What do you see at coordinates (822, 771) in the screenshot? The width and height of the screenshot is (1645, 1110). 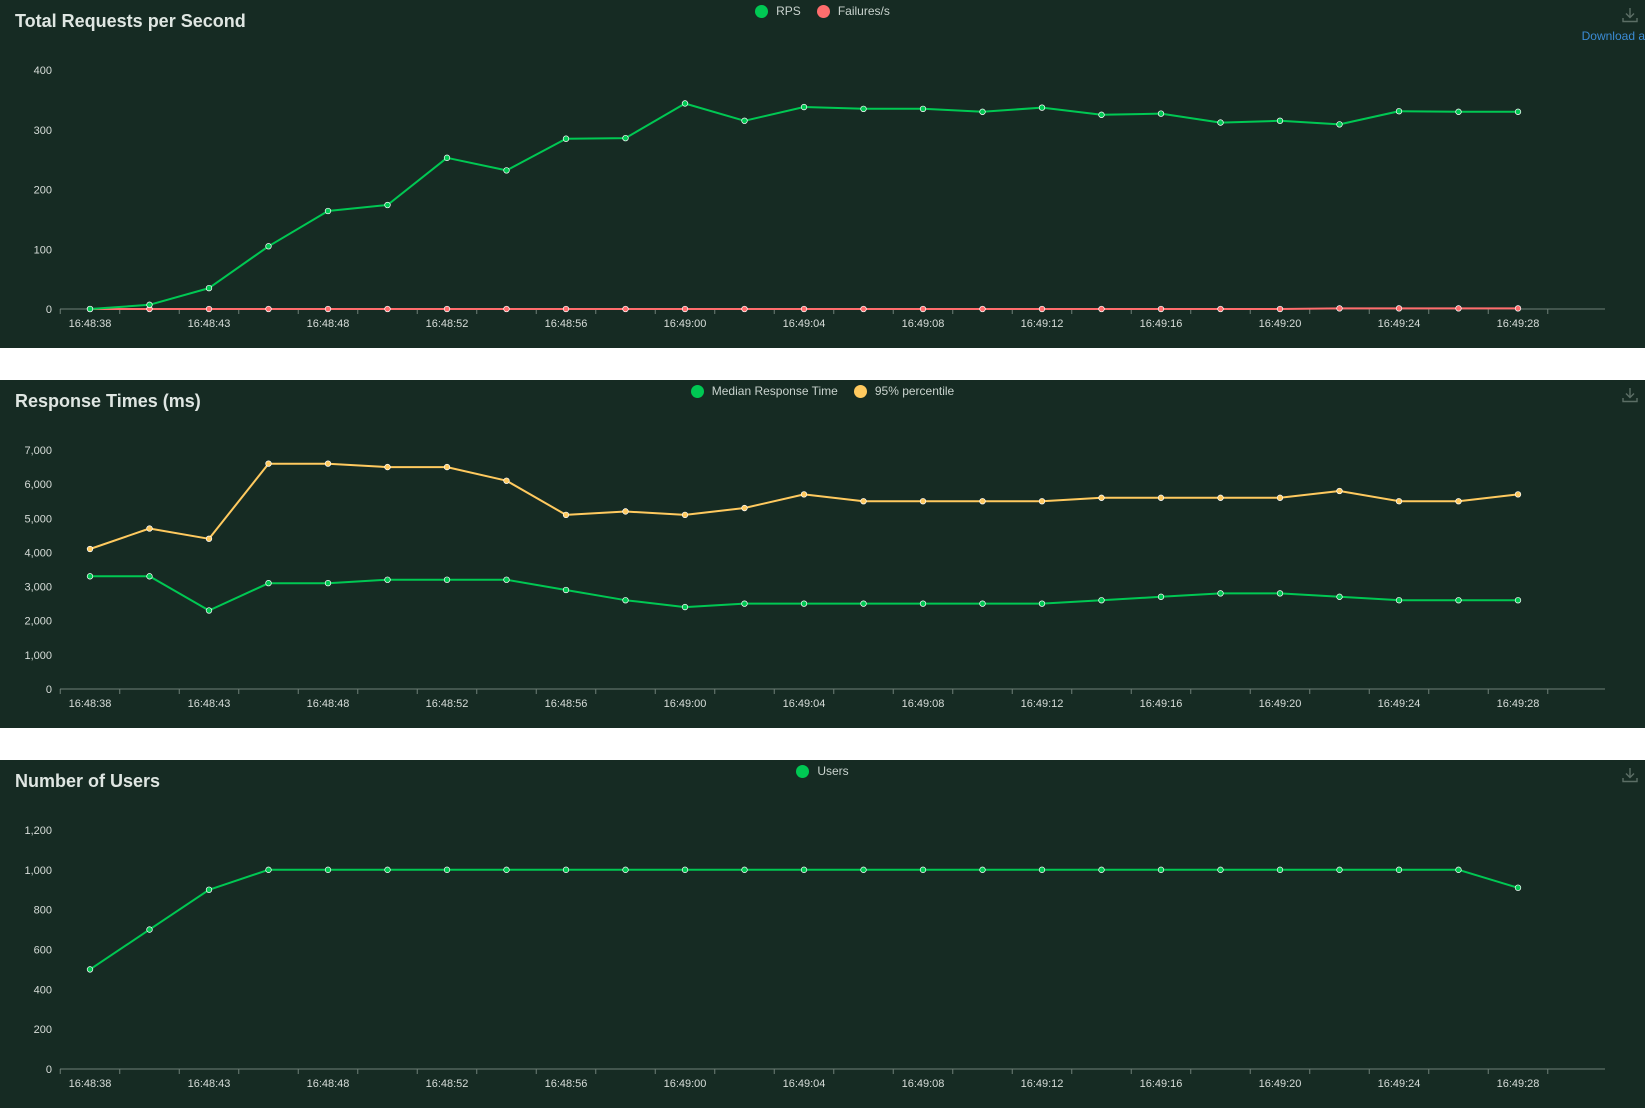 I see `legend-item-users: Users` at bounding box center [822, 771].